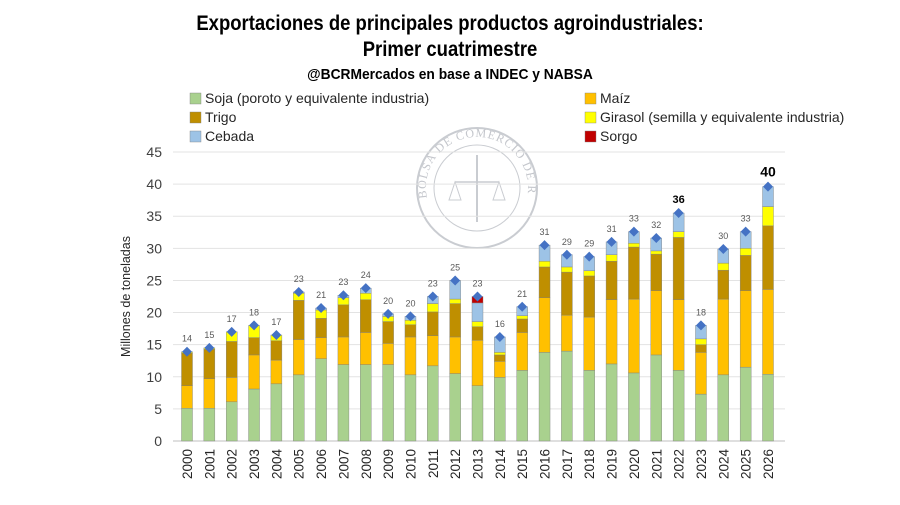 This screenshot has height=505, width=900. I want to click on bar-segment-maiz-2017, so click(567, 333).